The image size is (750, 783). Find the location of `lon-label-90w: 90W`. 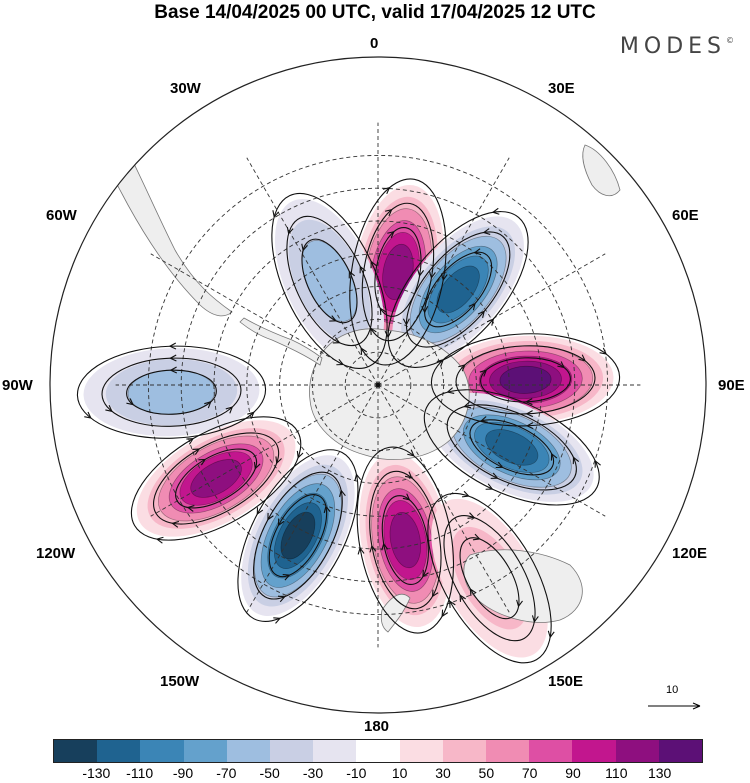

lon-label-90w: 90W is located at coordinates (17, 385).